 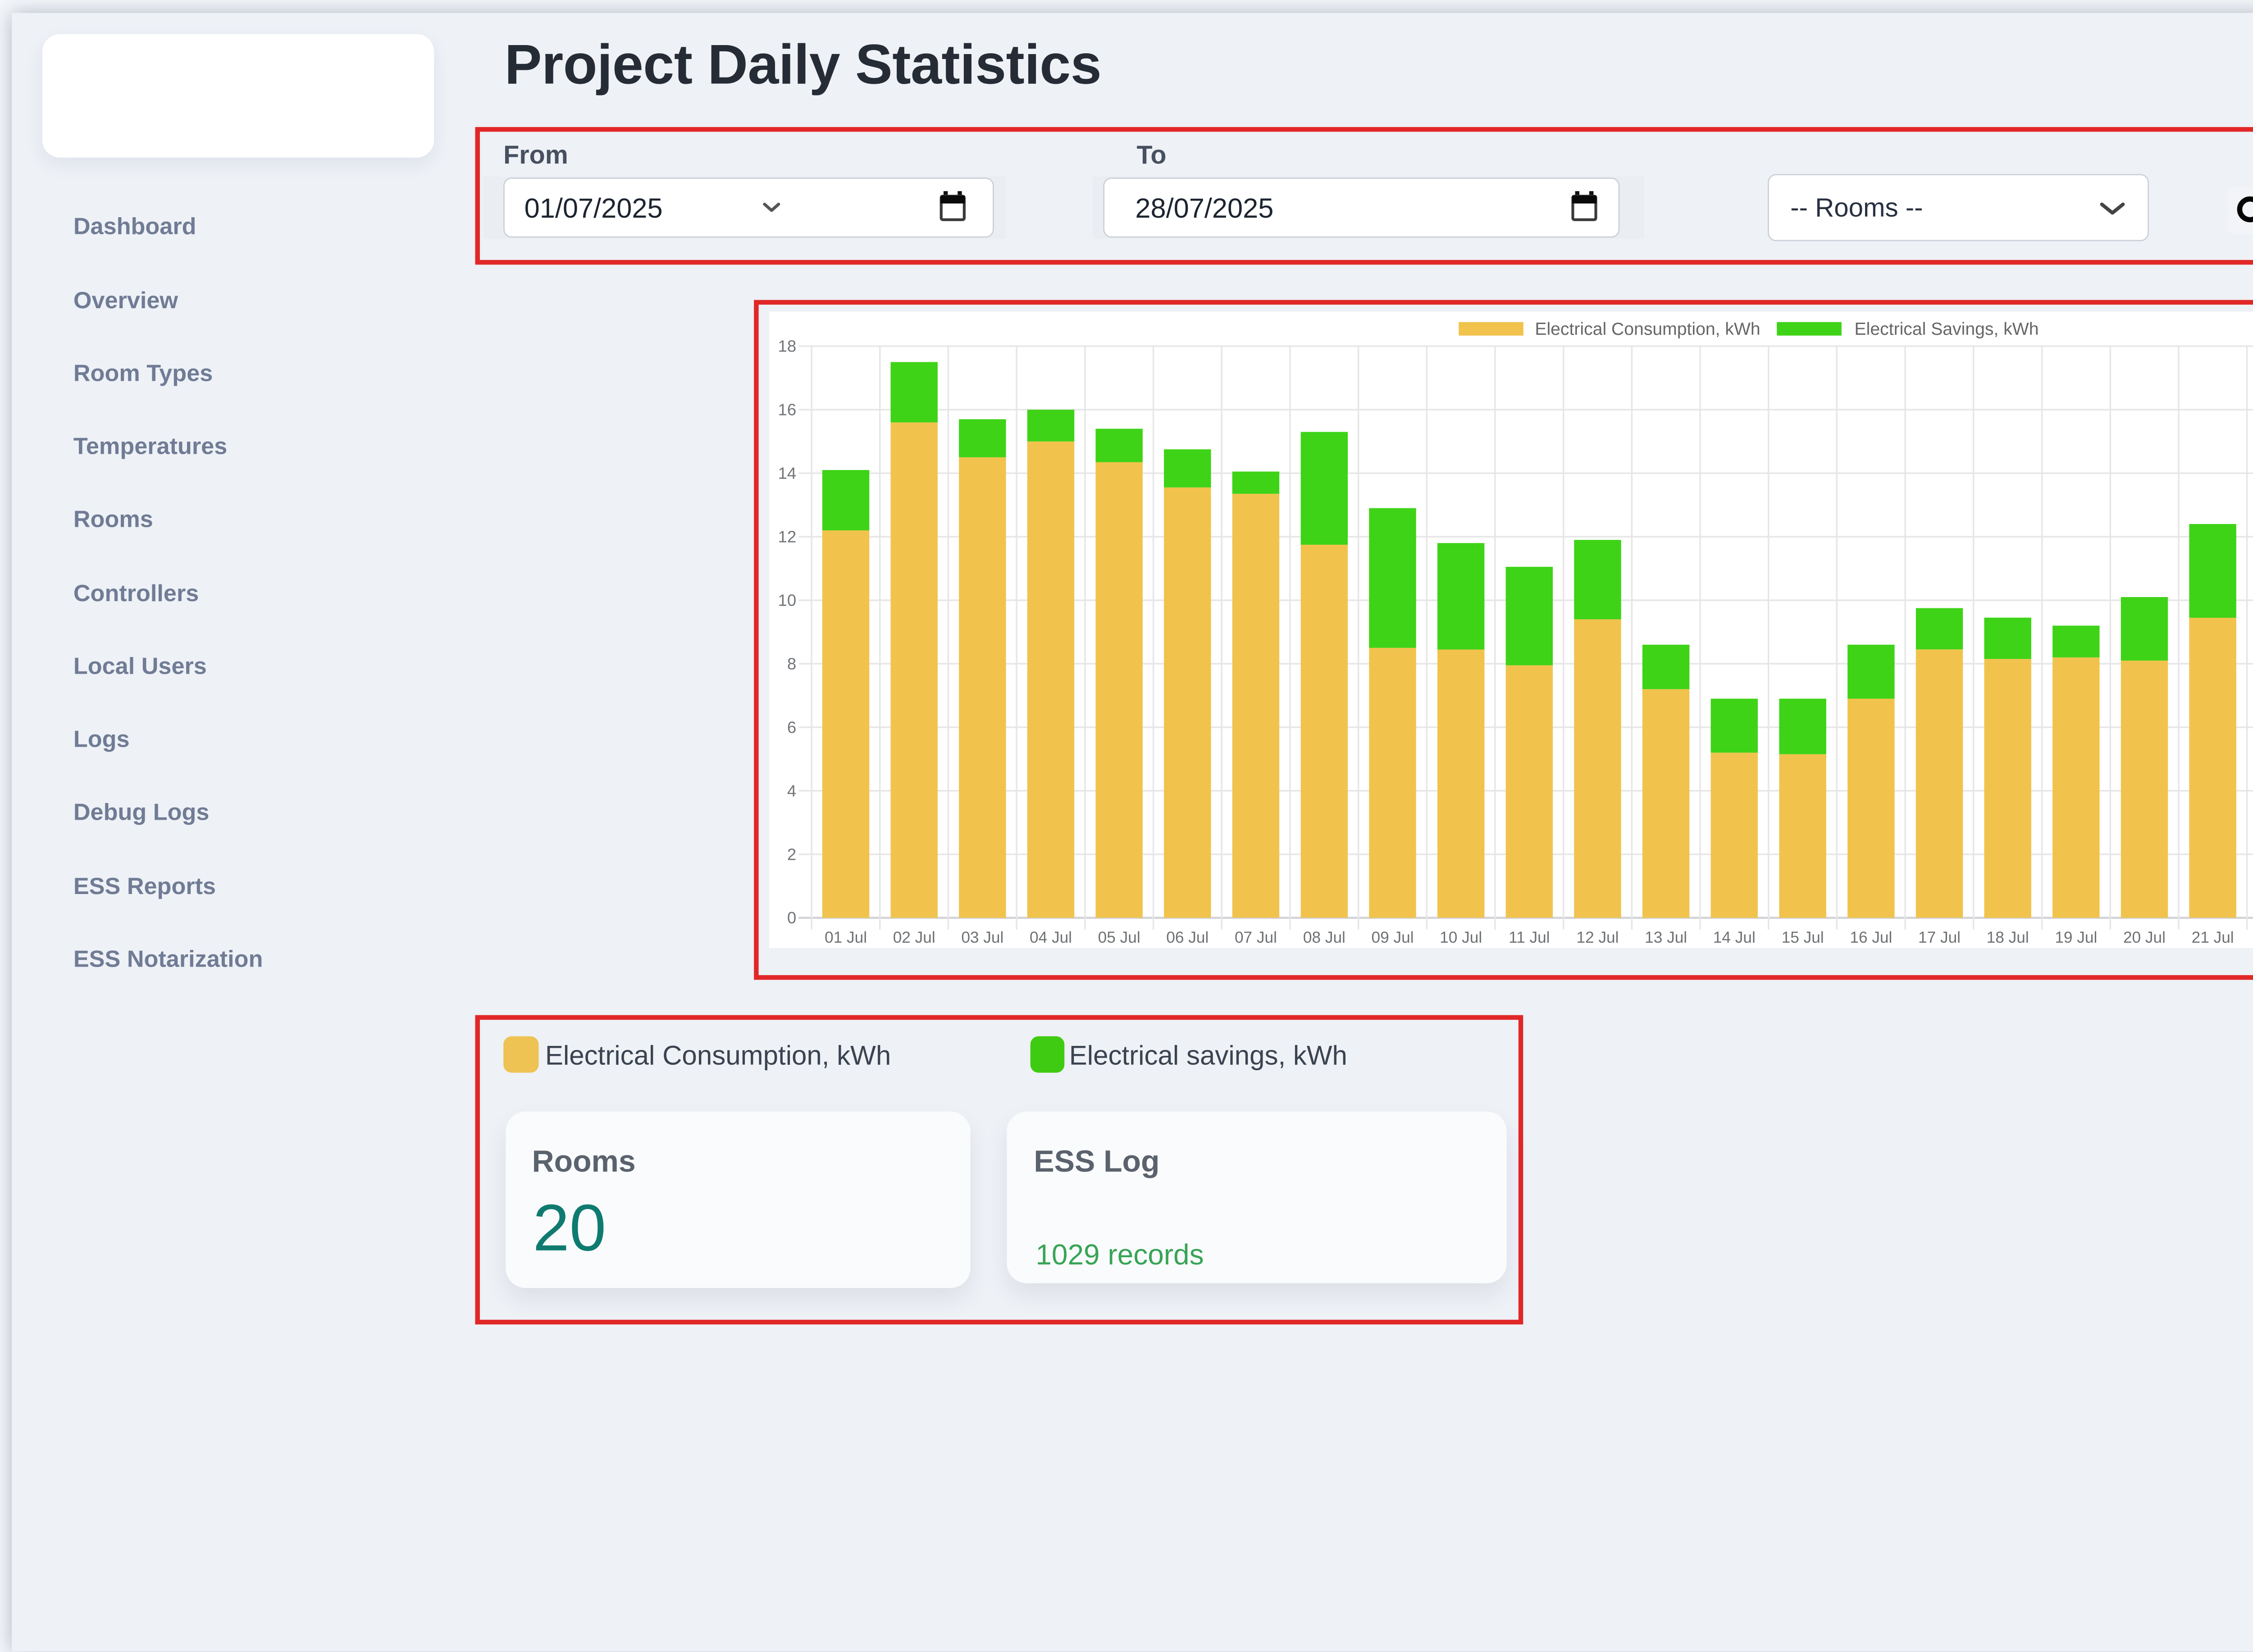 I want to click on svg-text: 02 Jul, so click(x=914, y=937).